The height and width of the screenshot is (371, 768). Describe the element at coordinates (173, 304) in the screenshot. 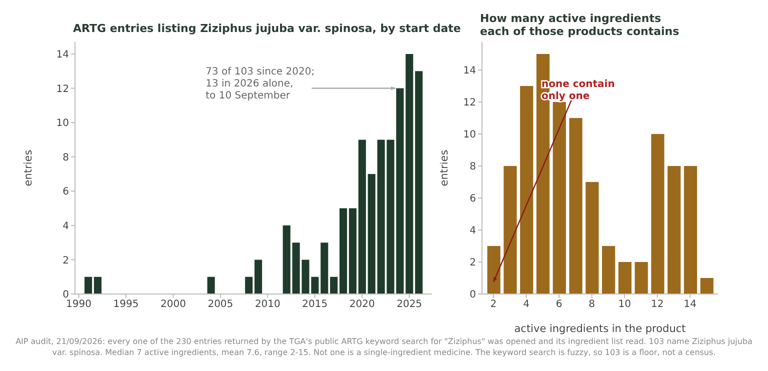

I see `x-tick-label: 2000` at that location.